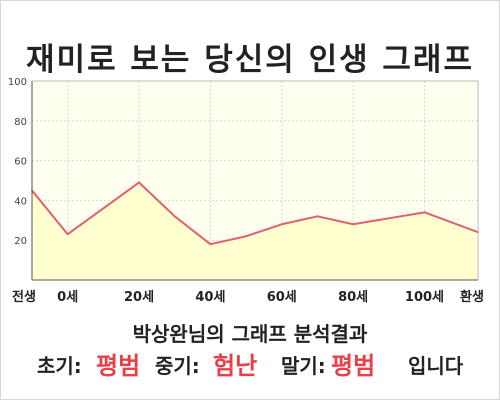 The image size is (500, 400). I want to click on early-label: 초기:, so click(59, 366).